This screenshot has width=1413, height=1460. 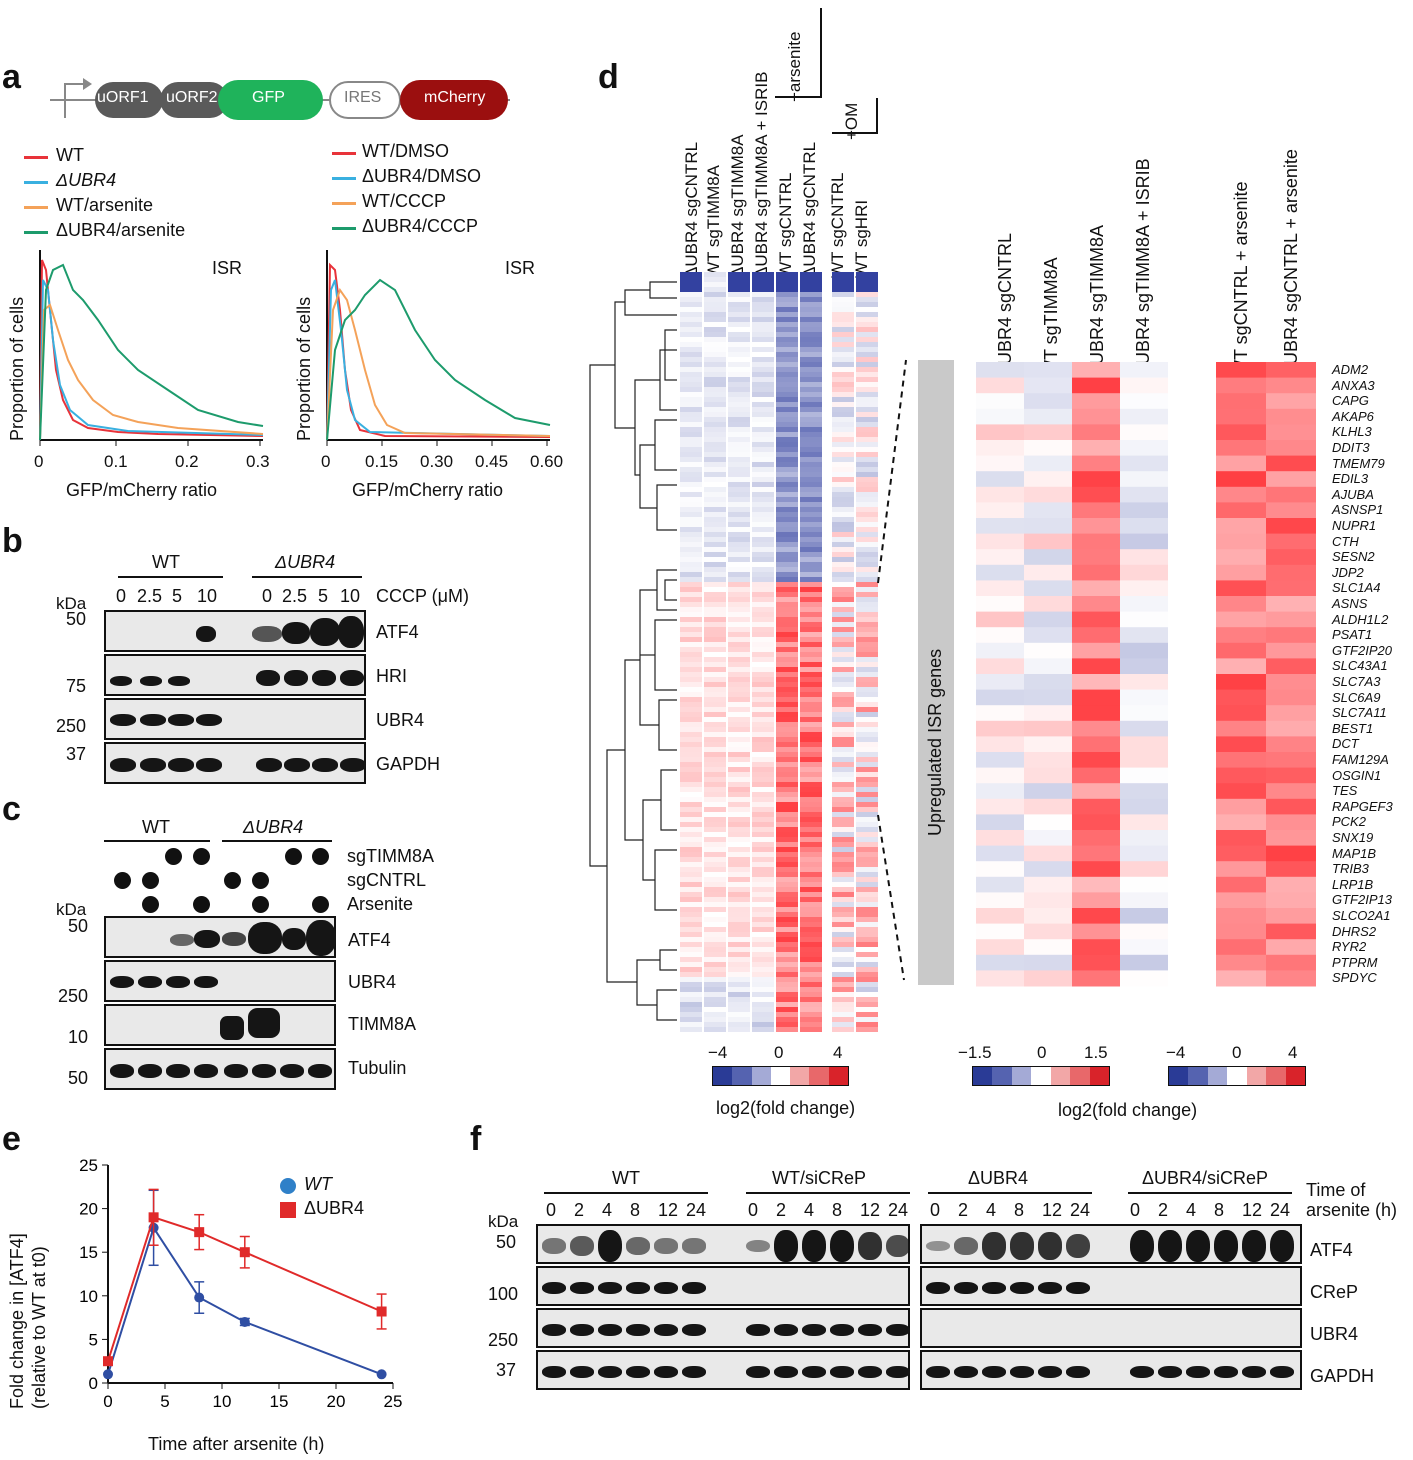 What do you see at coordinates (1359, 713) in the screenshot?
I see `gene-label: SLC7A11` at bounding box center [1359, 713].